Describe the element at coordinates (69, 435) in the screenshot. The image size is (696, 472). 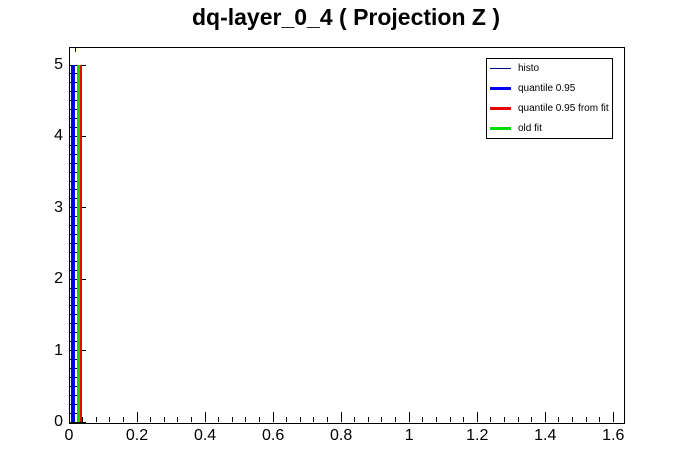
I see `x-axis-tick-label: 0` at that location.